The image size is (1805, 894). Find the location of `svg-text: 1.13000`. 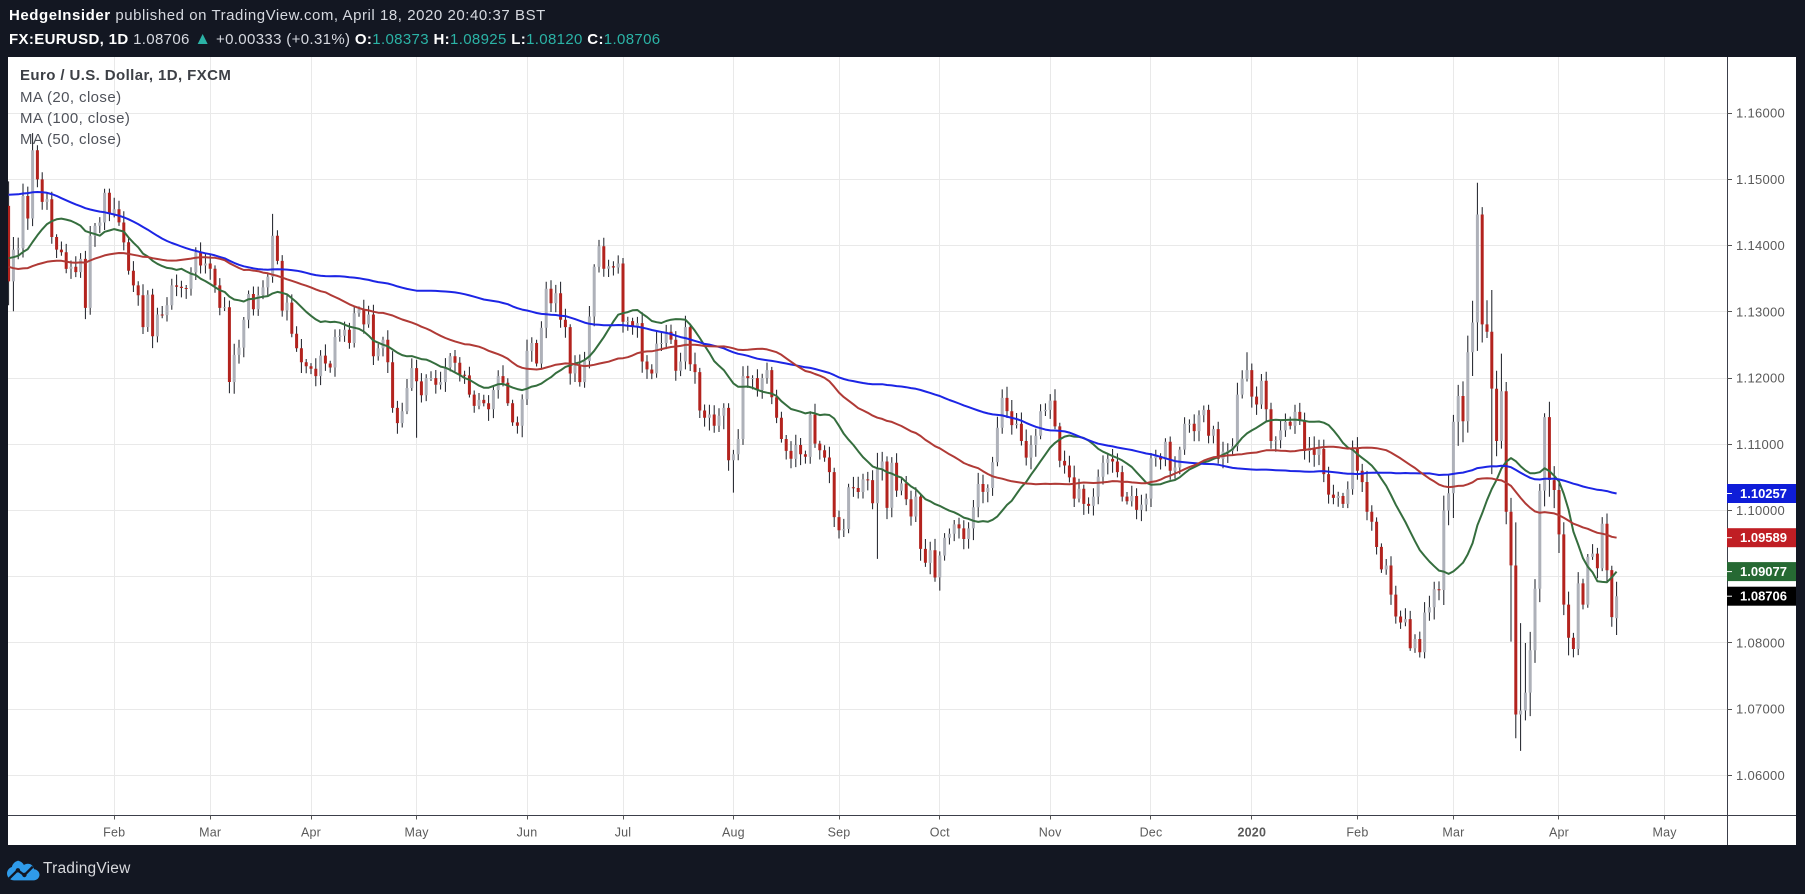

svg-text: 1.13000 is located at coordinates (1760, 311).